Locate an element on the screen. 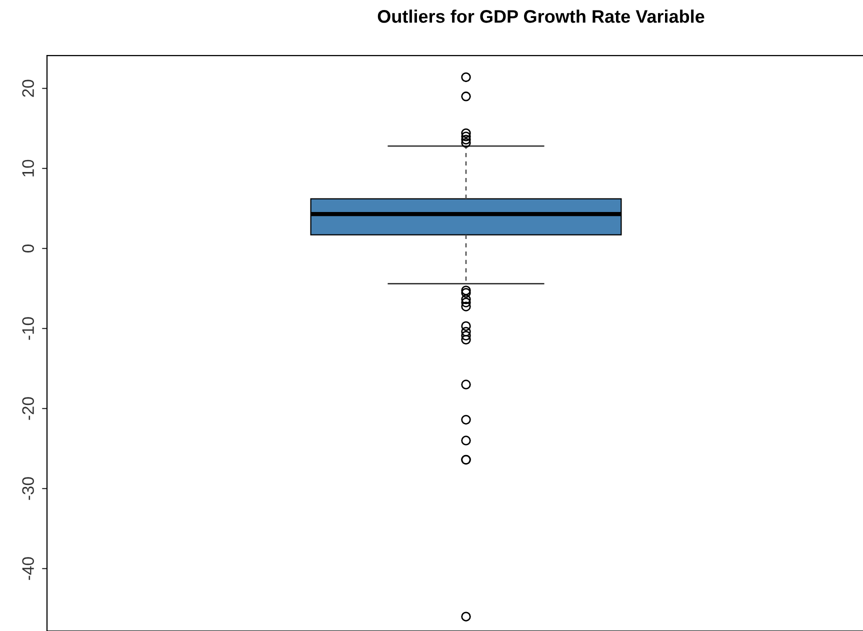 The width and height of the screenshot is (863, 631). y-tick-label: -20 is located at coordinates (28, 408).